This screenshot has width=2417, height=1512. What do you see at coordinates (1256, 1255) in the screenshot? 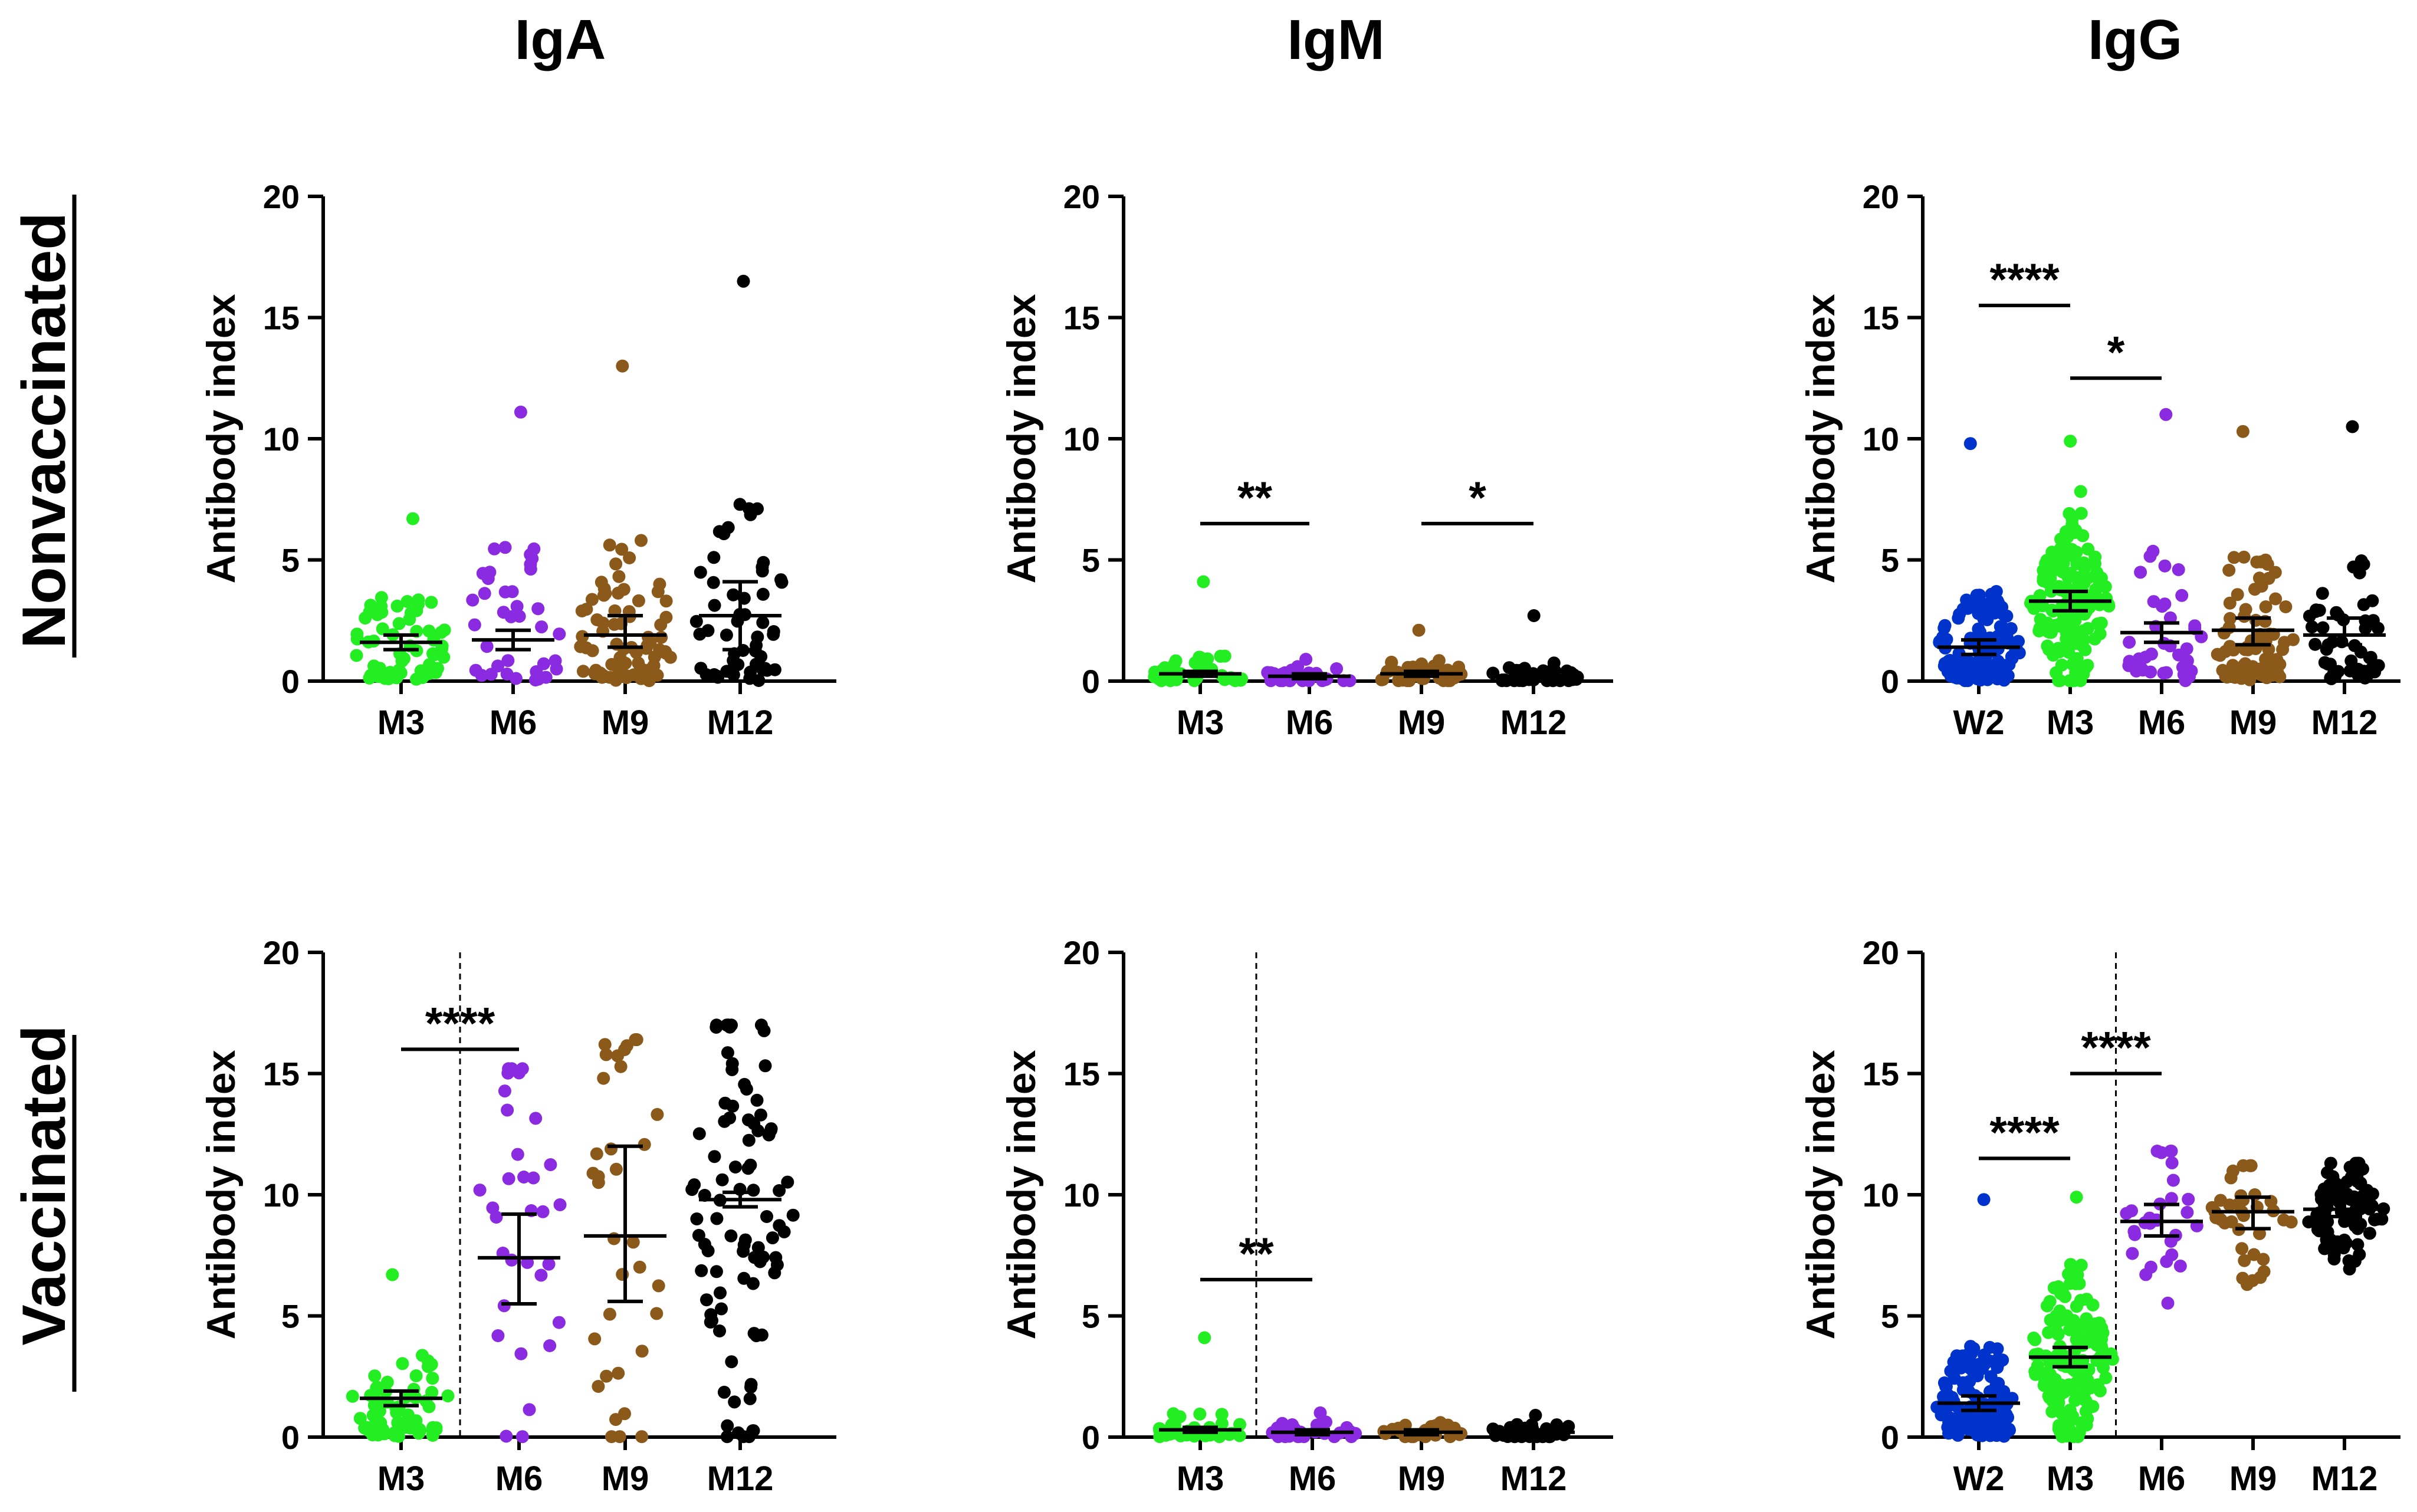
I see `significance-bracket: **` at bounding box center [1256, 1255].